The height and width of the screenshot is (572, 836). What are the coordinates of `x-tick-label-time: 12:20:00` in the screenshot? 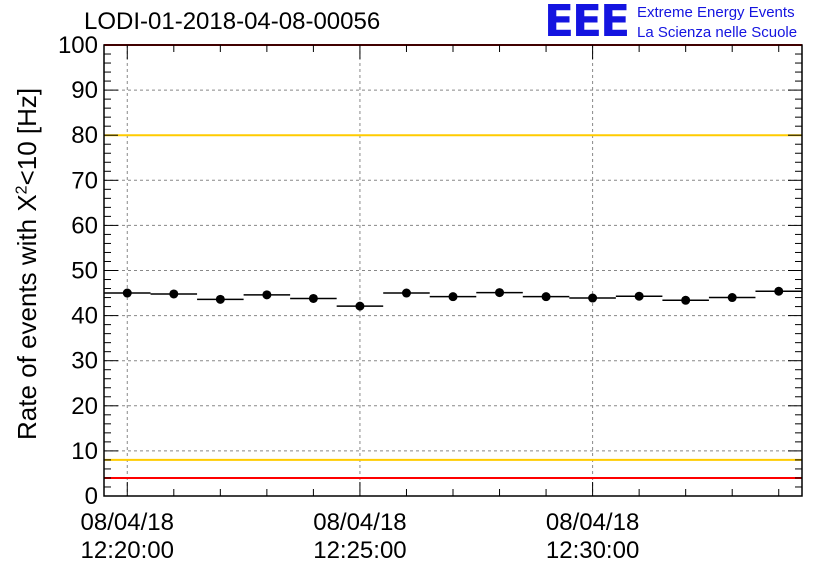 It's located at (127, 550).